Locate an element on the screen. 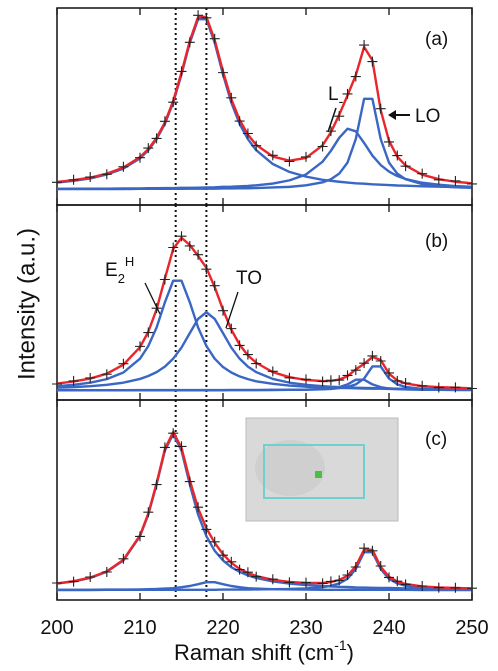 The height and width of the screenshot is (671, 498). annotation-sup: H is located at coordinates (129, 261).